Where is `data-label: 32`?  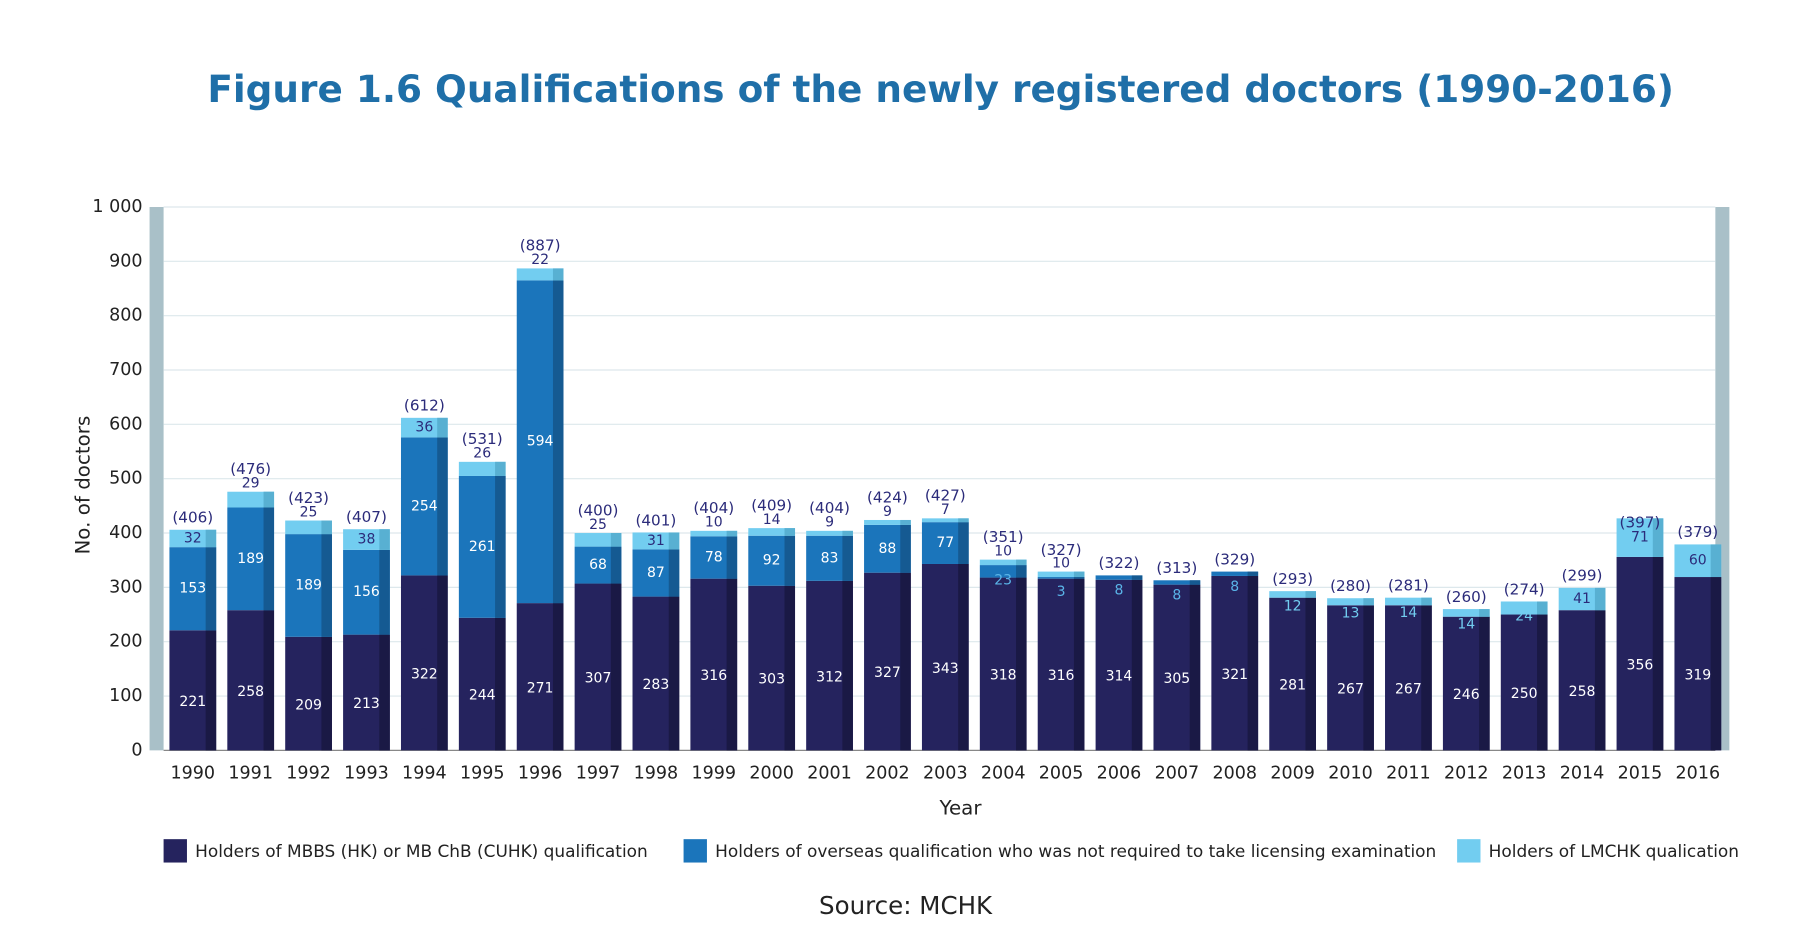
data-label: 32 is located at coordinates (193, 538).